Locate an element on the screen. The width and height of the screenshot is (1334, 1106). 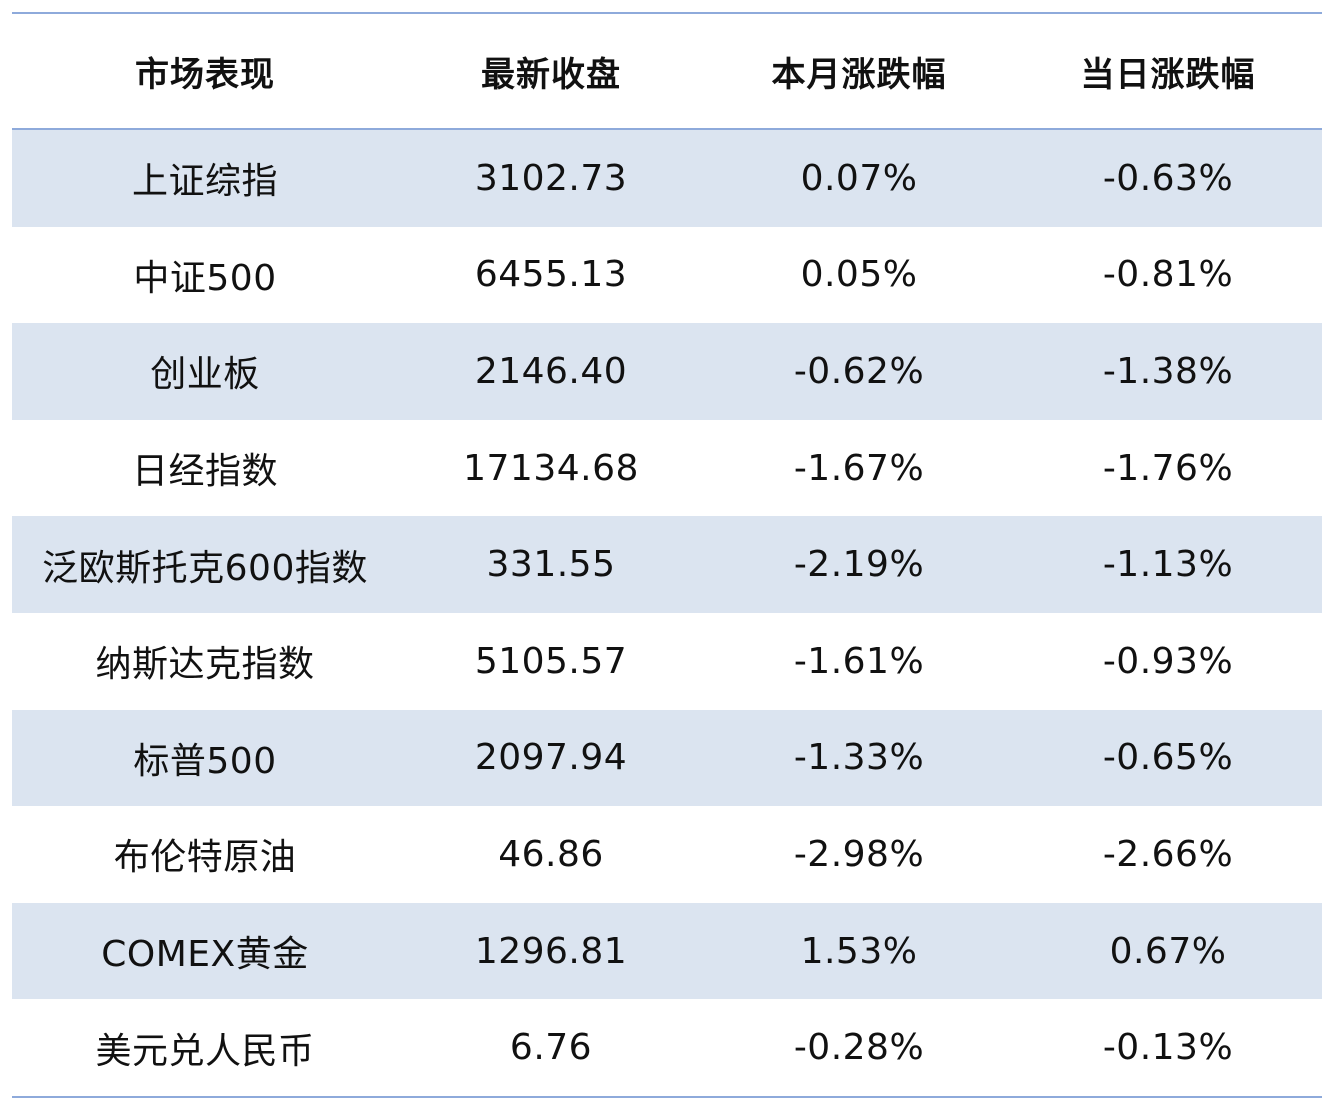
cell-month-change: -0.28% is located at coordinates (859, 1048).